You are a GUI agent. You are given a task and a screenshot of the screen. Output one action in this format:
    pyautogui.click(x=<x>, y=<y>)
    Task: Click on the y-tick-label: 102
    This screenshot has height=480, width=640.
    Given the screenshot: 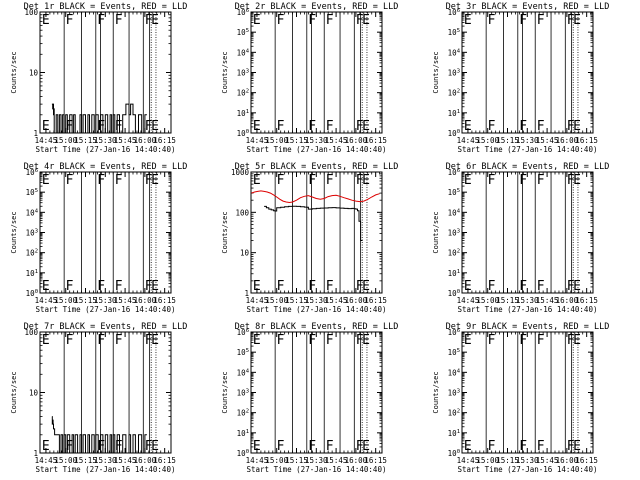 What is the action you would take?
    pyautogui.click(x=243, y=93)
    